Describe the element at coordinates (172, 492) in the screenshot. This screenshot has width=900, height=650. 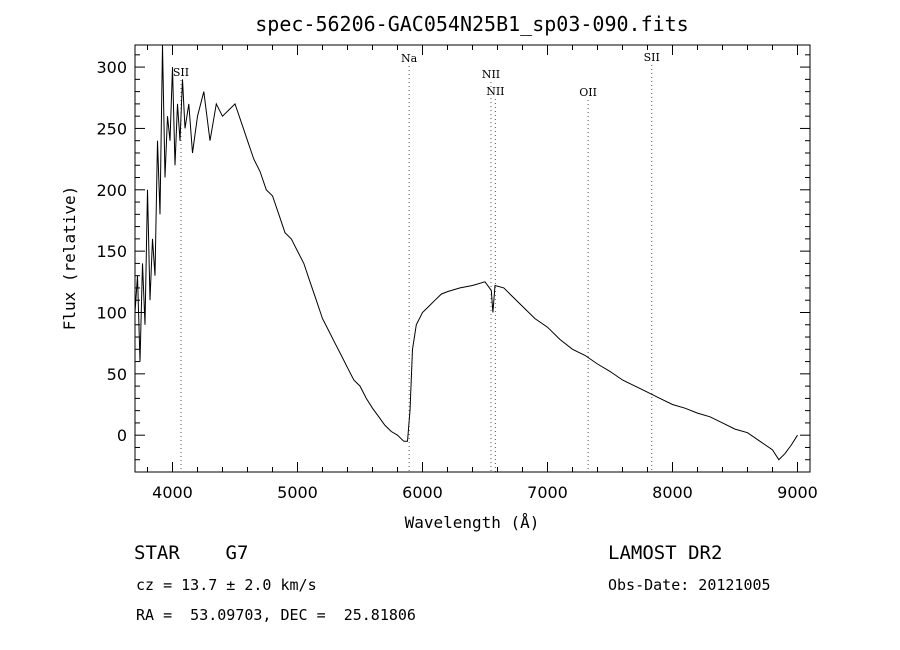
I see `x-tick-label: 4000` at that location.